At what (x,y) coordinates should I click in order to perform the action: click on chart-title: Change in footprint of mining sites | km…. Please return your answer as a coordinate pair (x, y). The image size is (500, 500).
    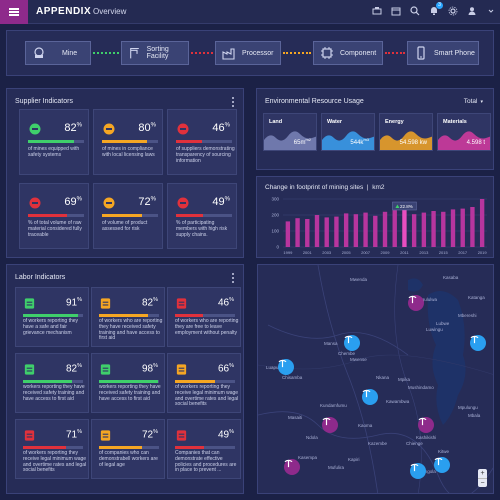
    Looking at the image, I should click on (325, 187).